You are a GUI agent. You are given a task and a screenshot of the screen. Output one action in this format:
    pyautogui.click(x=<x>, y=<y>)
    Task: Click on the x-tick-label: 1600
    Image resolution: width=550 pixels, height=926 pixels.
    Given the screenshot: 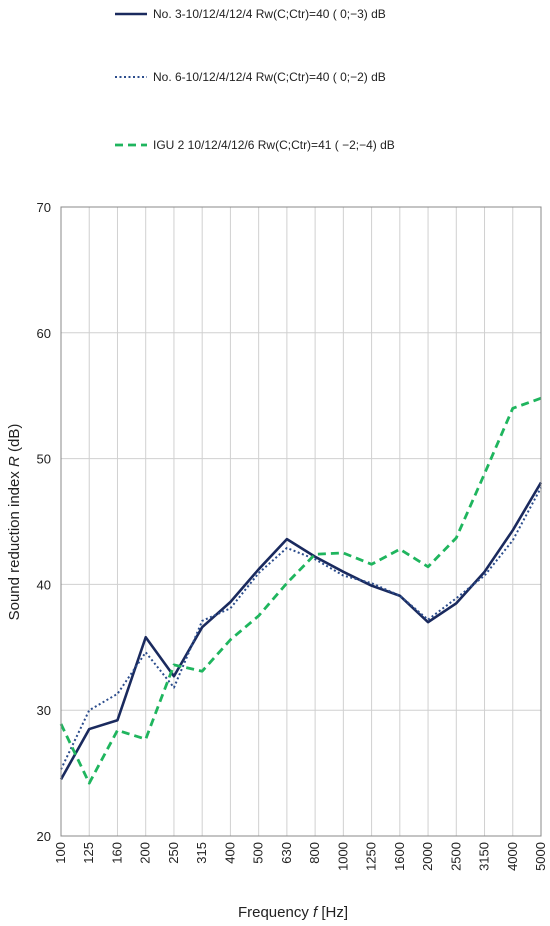 What is the action you would take?
    pyautogui.click(x=399, y=856)
    